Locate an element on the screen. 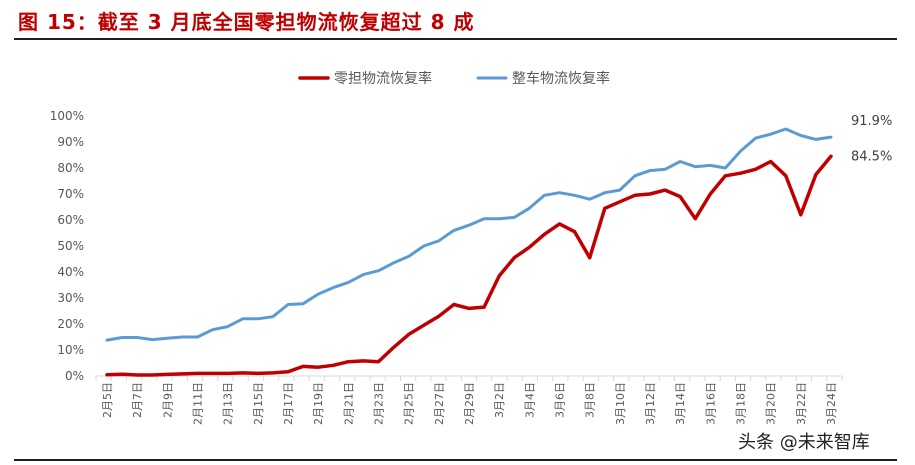 This screenshot has width=915, height=465. y-tick-label: 30% is located at coordinates (70, 298).